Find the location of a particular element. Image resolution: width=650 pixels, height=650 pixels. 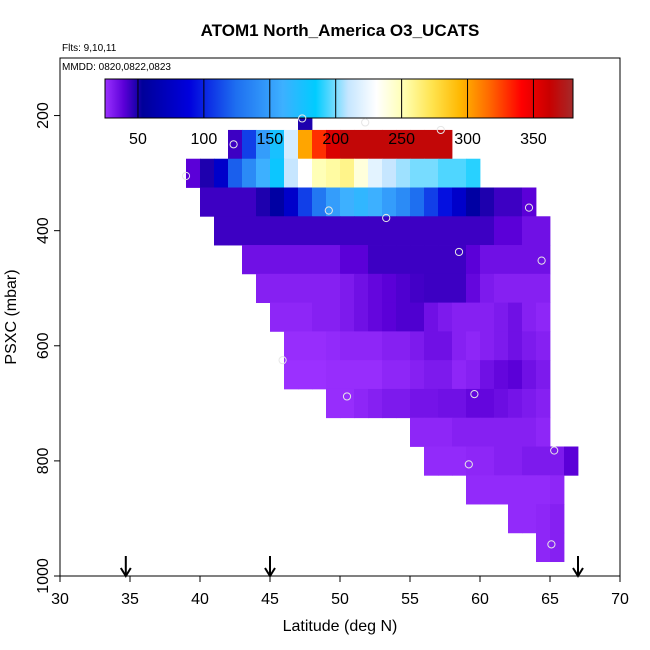

x-tick-label: 35 is located at coordinates (130, 599).